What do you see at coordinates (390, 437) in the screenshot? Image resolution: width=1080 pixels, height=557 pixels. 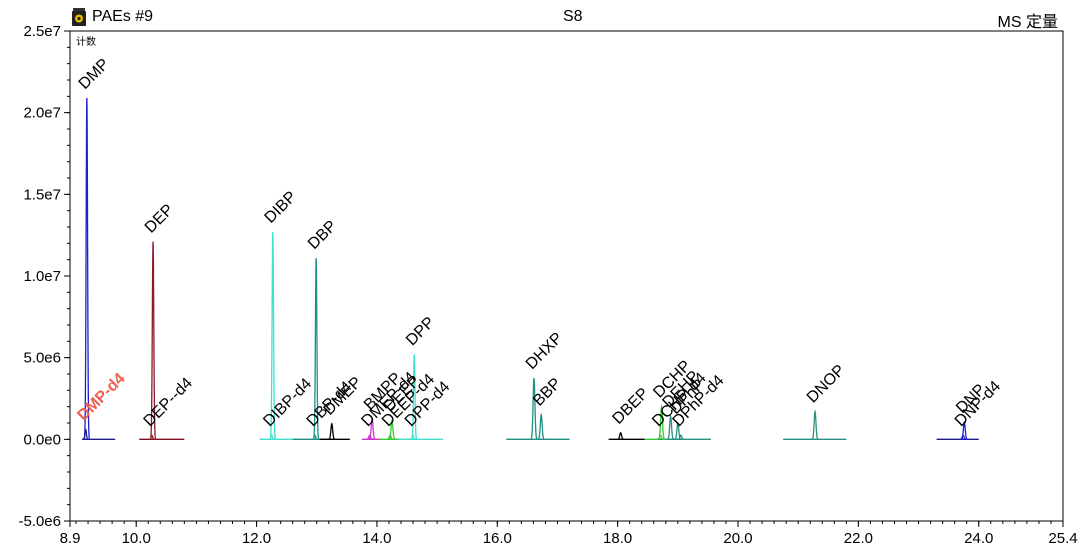 I see `peak-deep-d4` at bounding box center [390, 437].